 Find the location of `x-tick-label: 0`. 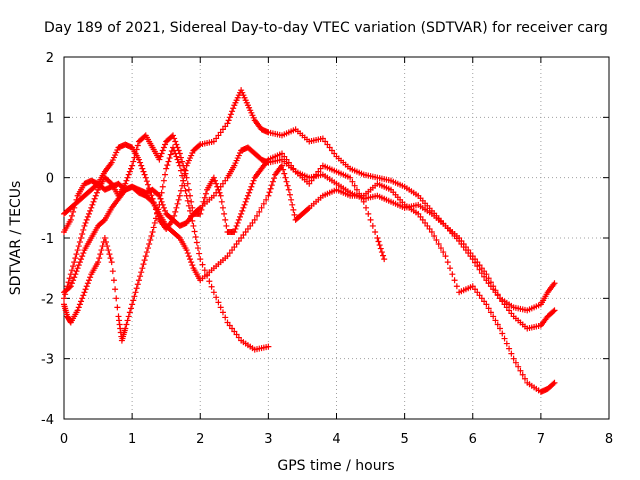

x-tick-label: 0 is located at coordinates (64, 439).